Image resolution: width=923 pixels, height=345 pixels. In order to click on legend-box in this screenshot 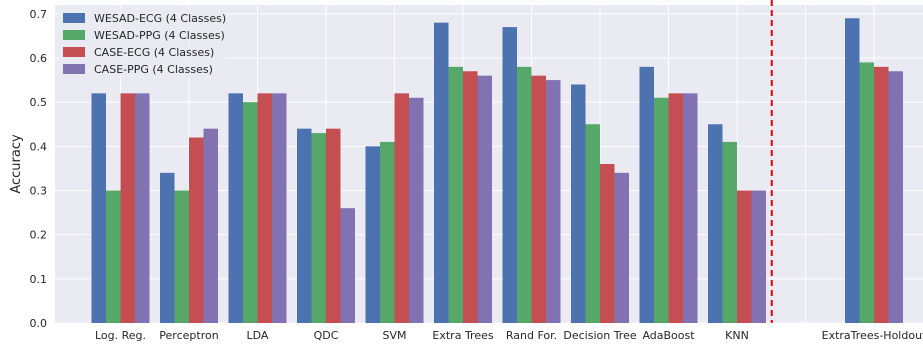, I will do `click(143, 43)`.